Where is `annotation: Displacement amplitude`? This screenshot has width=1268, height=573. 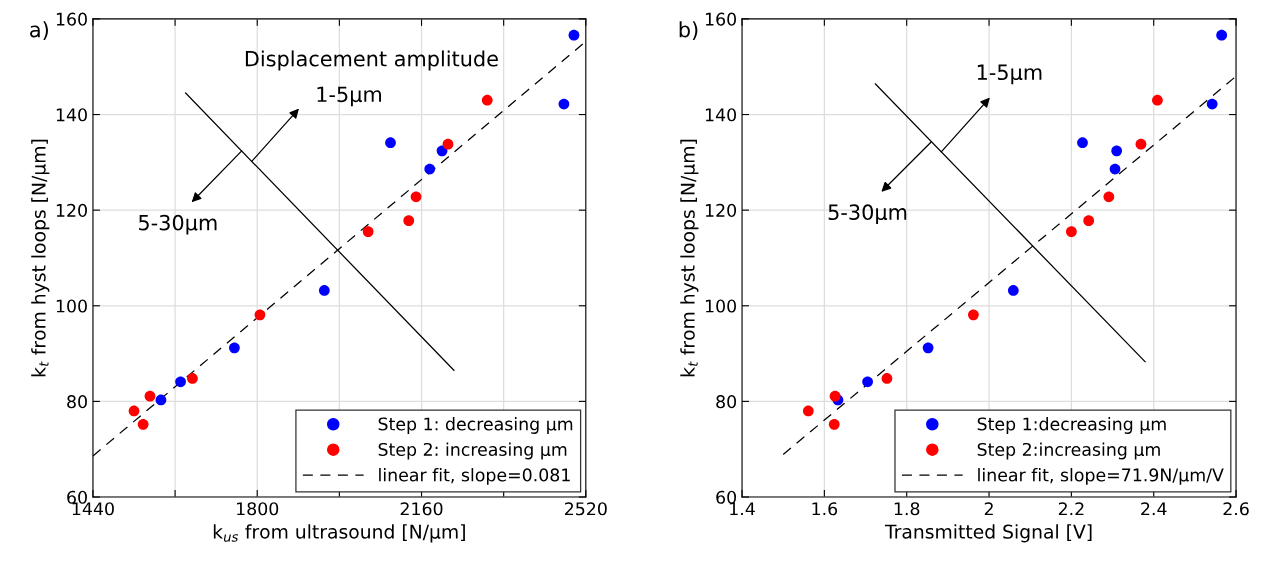 annotation: Displacement amplitude is located at coordinates (371, 60).